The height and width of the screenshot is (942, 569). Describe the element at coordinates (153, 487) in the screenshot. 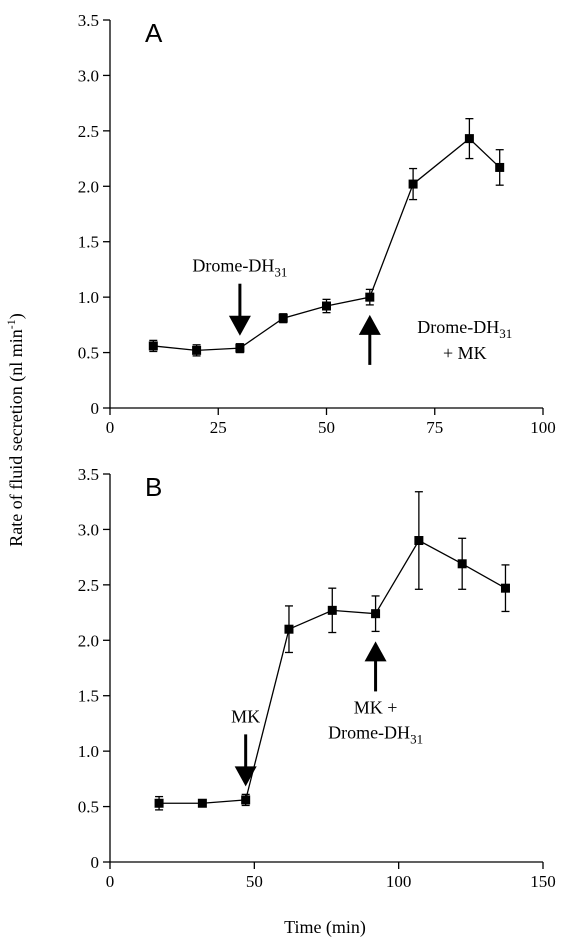

I see `panel-label: B` at that location.